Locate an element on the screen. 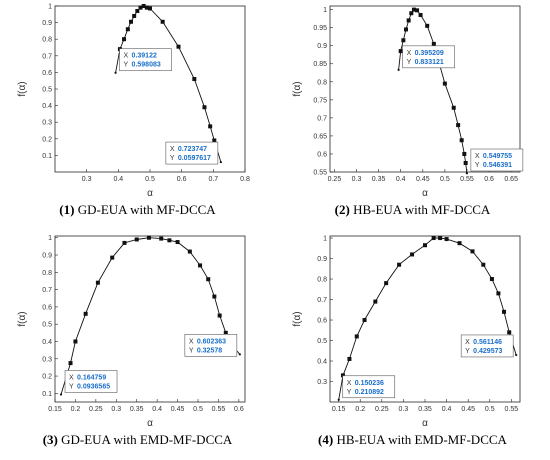 The width and height of the screenshot is (550, 460). y-tick-label: 0.2 is located at coordinates (47, 377).